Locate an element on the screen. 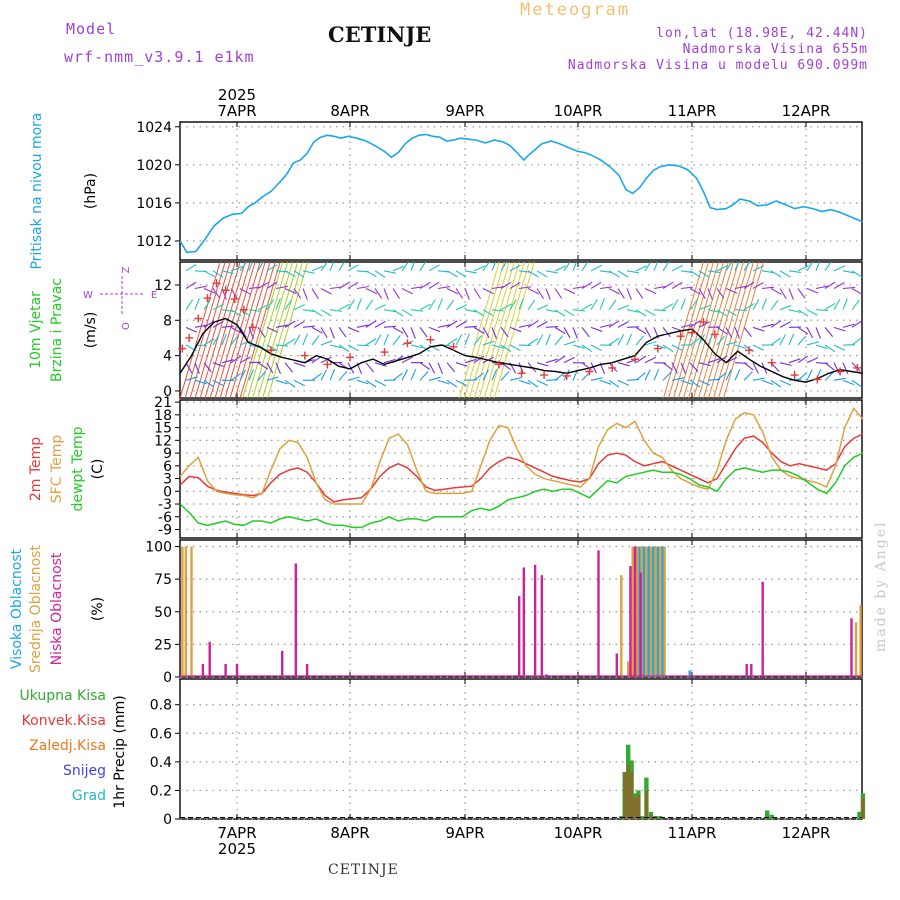 The height and width of the screenshot is (900, 900). precip-legend-item: Zaledj.Kisa is located at coordinates (67, 746).